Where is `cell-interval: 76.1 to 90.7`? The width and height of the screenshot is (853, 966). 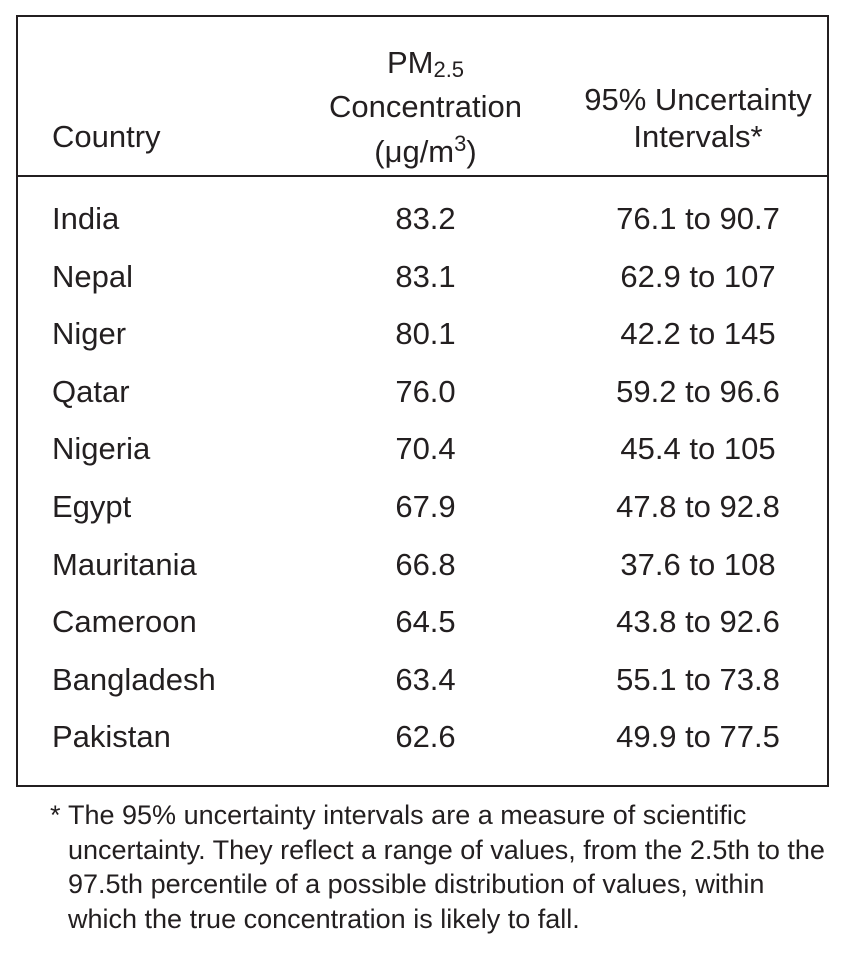
cell-interval: 76.1 to 90.7 is located at coordinates (698, 218).